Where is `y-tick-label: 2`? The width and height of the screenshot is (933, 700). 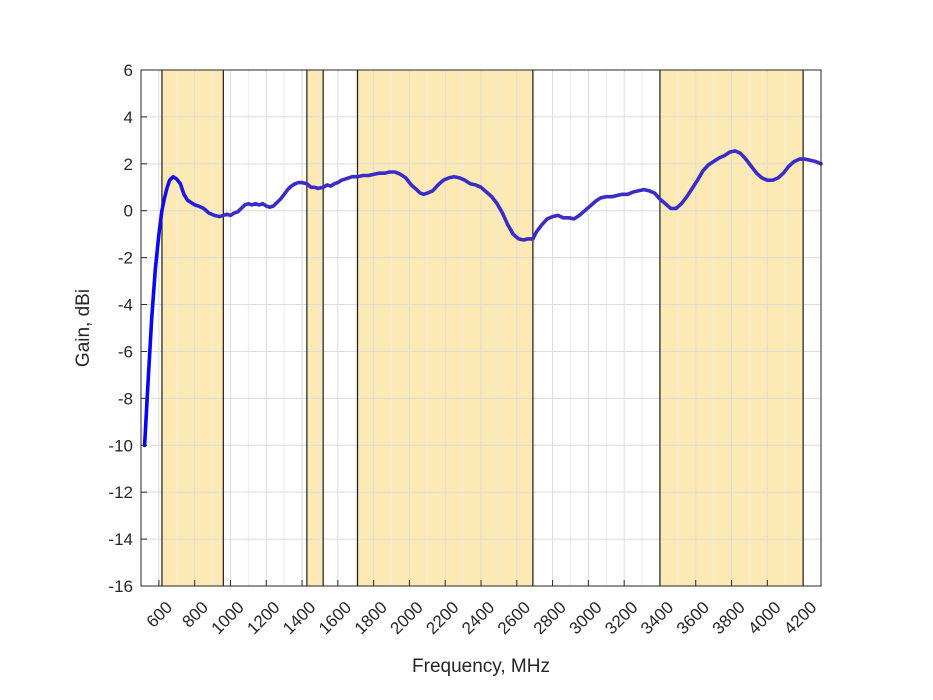
y-tick-label: 2 is located at coordinates (128, 164).